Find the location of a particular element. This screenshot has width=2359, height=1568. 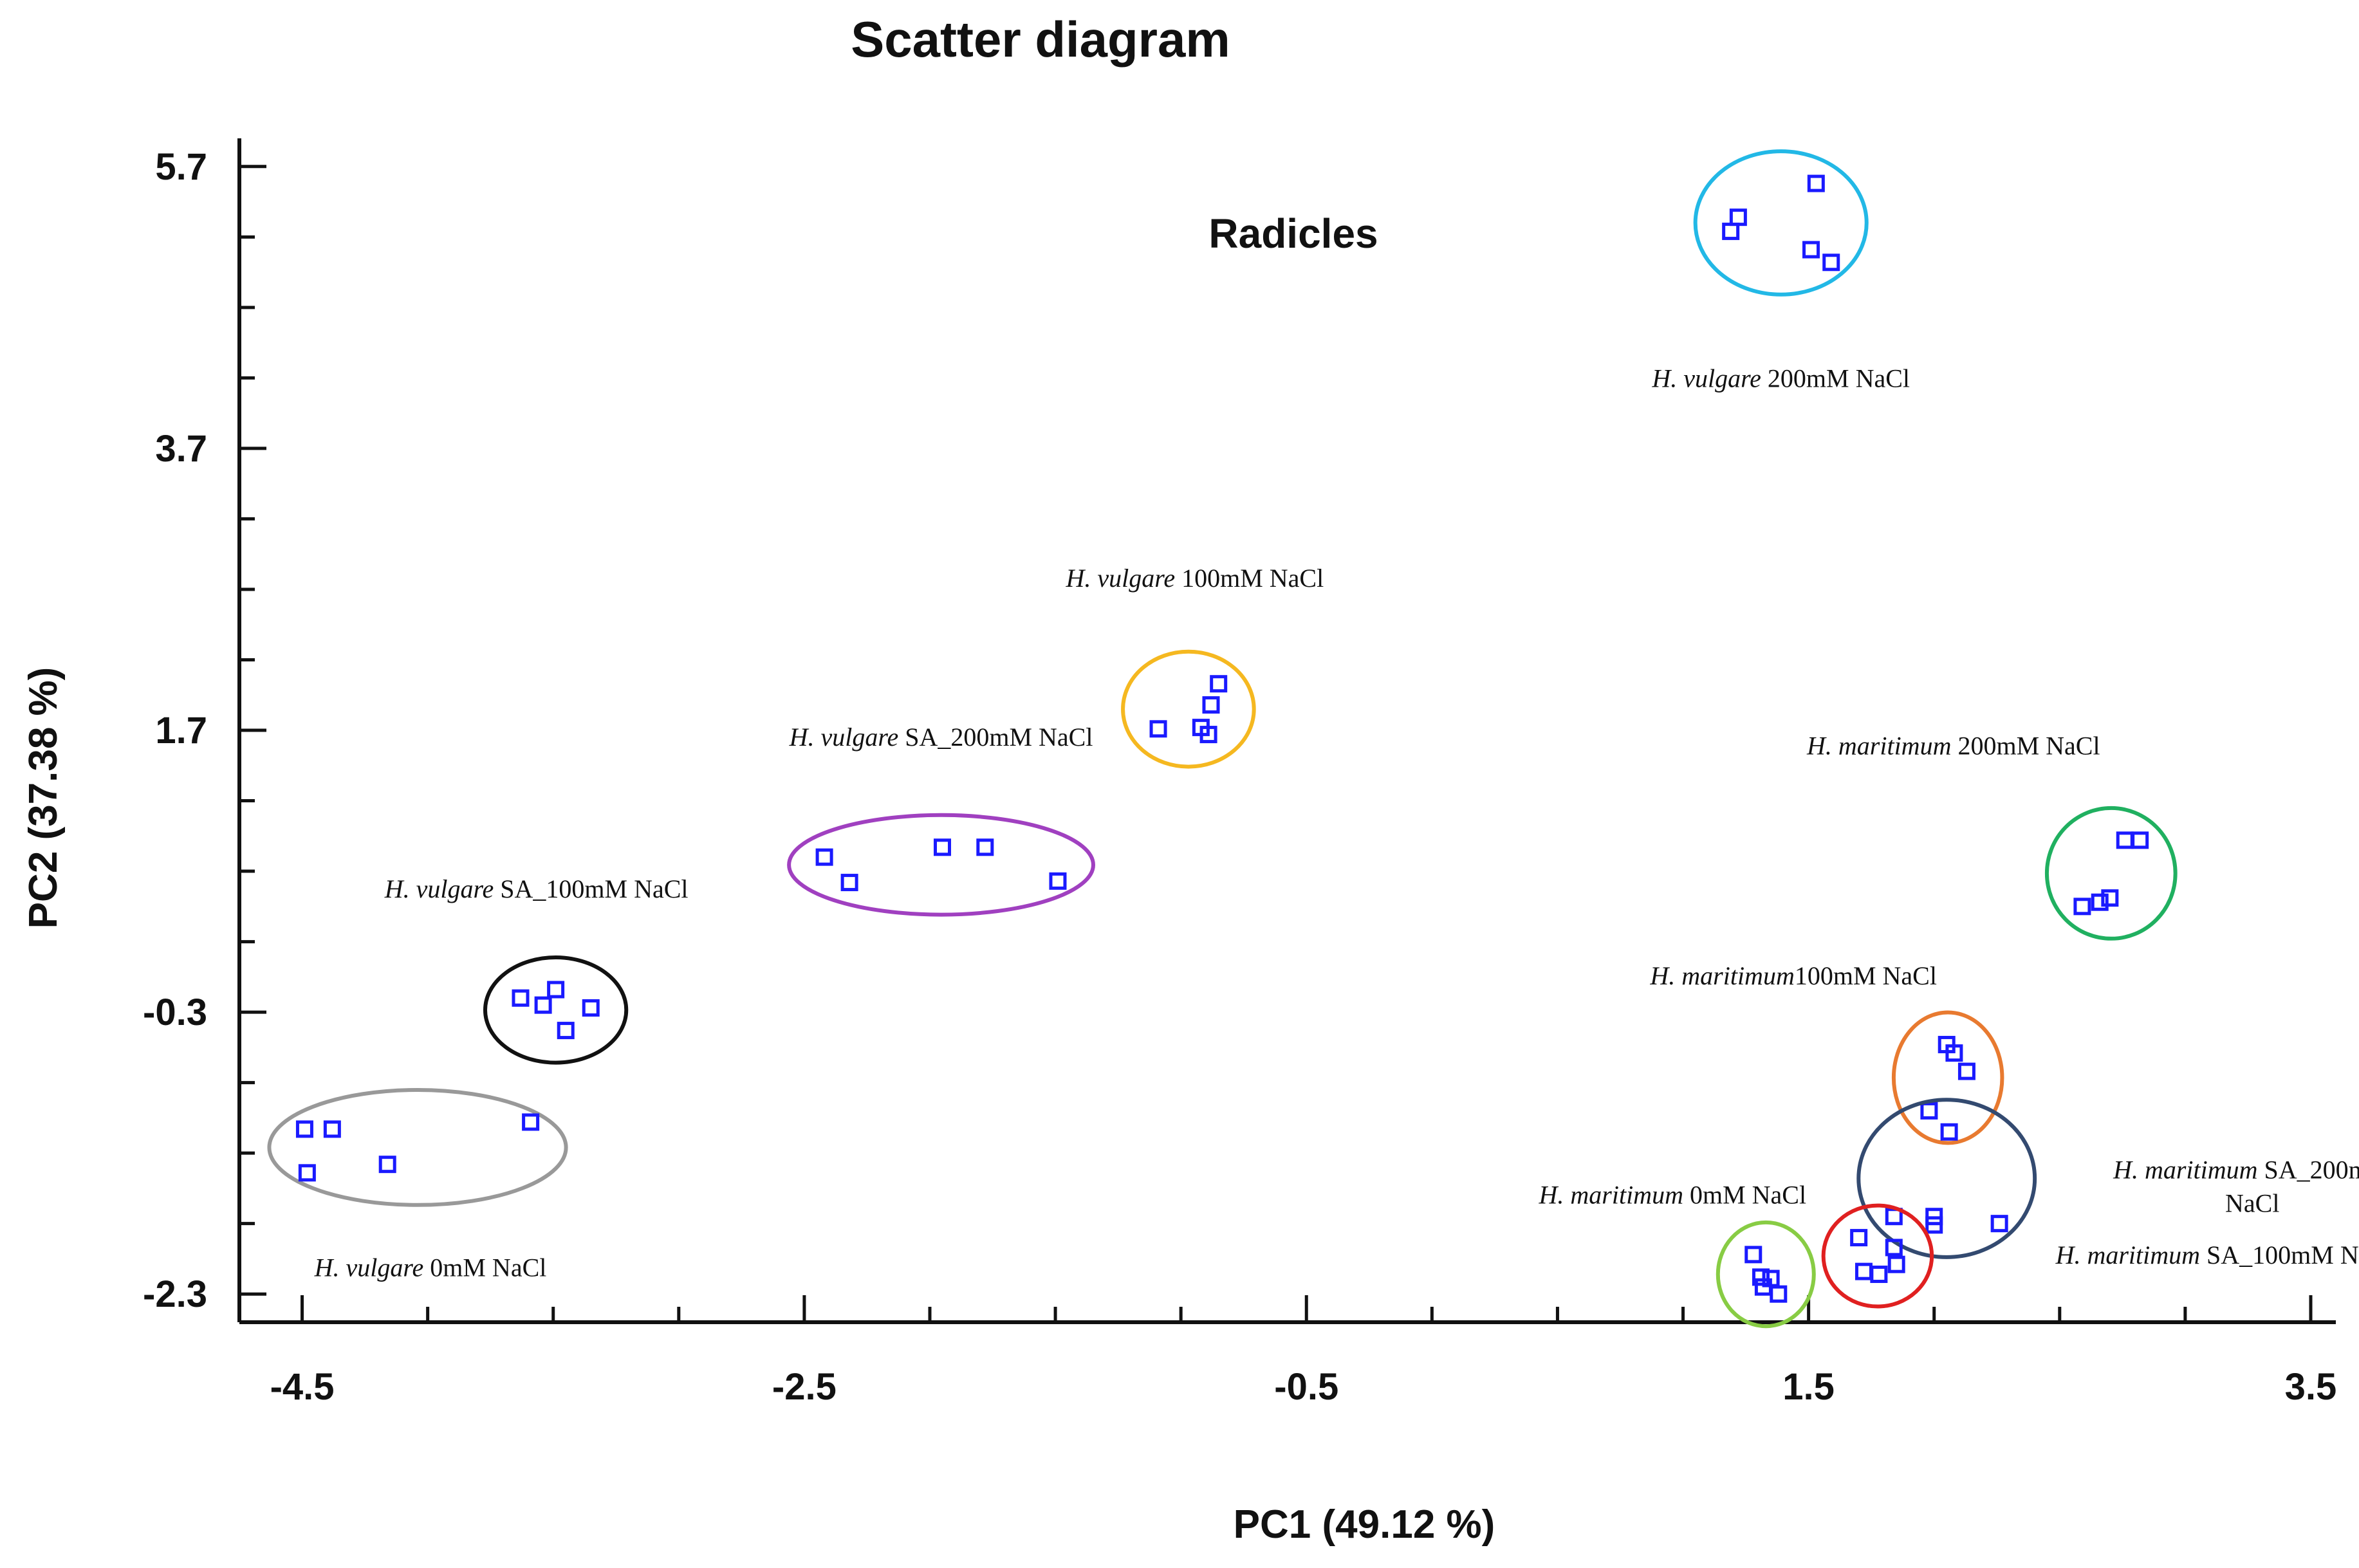

y-tick-label: -0.3 is located at coordinates (175, 1013).